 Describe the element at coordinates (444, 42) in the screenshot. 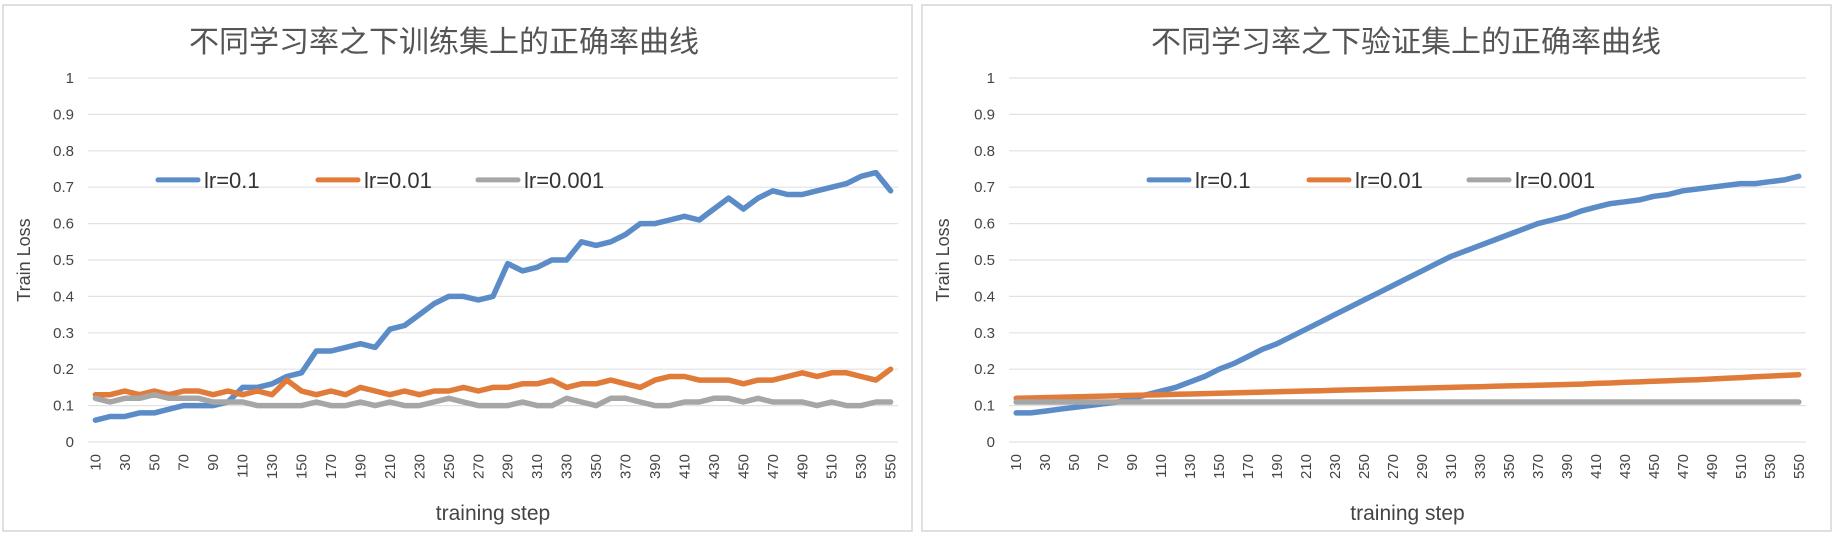

I see `chart-title: 不同学习率之下训练集上的正确率曲线` at that location.